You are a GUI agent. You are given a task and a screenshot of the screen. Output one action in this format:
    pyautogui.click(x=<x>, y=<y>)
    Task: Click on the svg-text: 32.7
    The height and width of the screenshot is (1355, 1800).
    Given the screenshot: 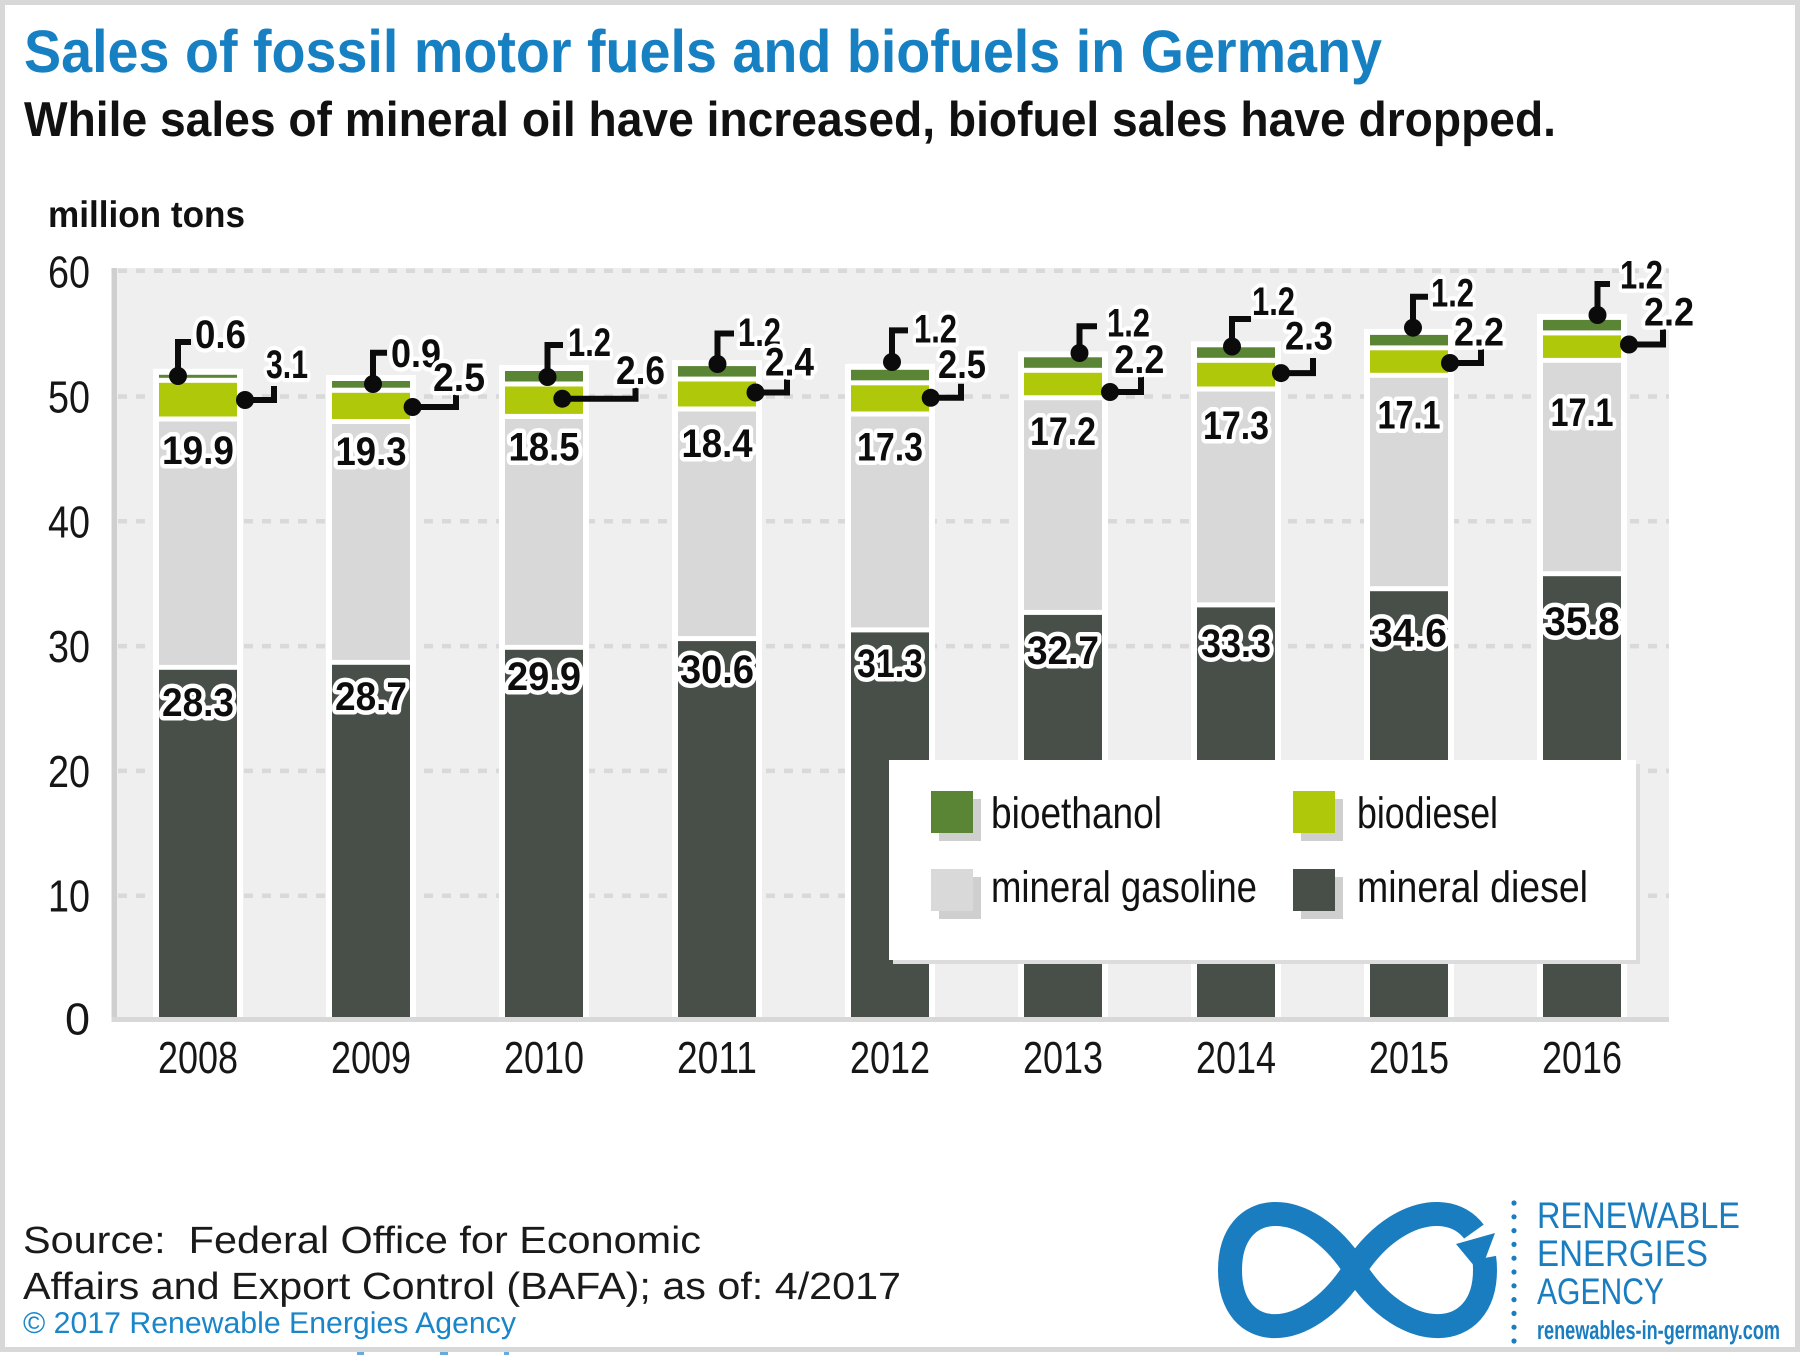 What is the action you would take?
    pyautogui.click(x=1063, y=651)
    